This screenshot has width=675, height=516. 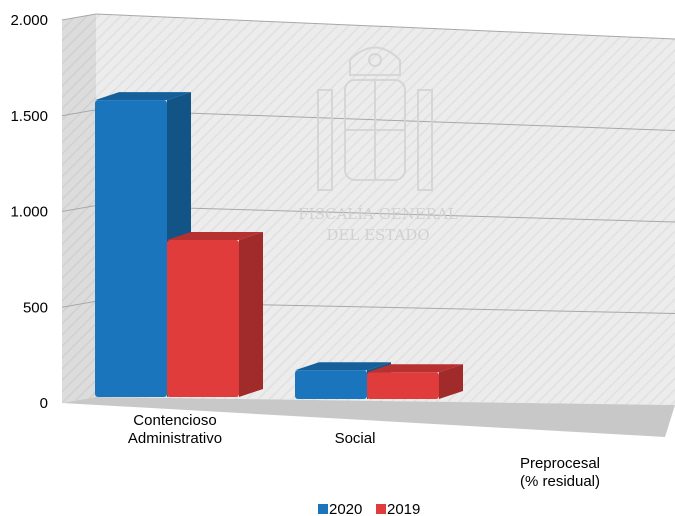 I want to click on legend: 2020 2019, so click(x=369, y=508).